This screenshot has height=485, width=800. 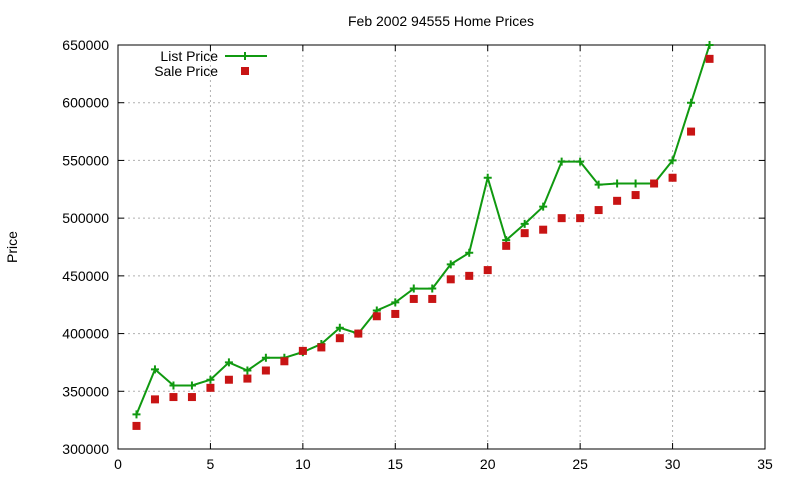 What do you see at coordinates (85, 45) in the screenshot?
I see `y-tick-label: 650000` at bounding box center [85, 45].